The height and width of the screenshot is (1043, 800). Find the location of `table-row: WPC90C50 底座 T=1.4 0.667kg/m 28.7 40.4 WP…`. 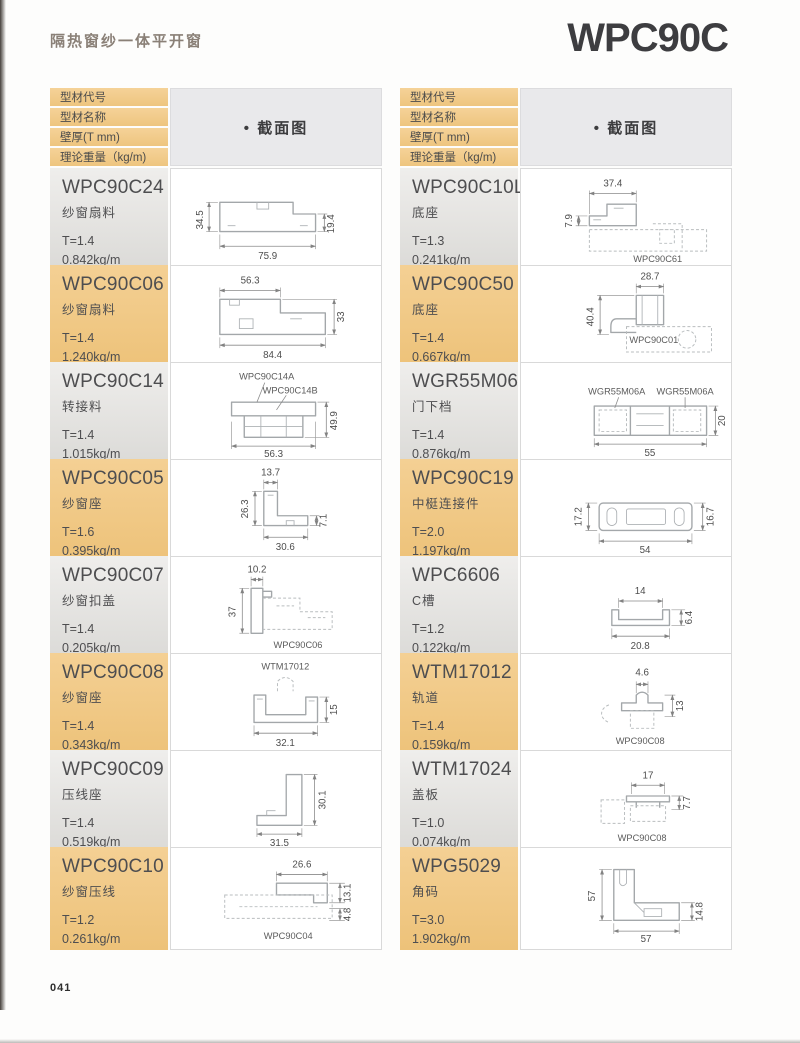

table-row: WPC90C50 底座 T=1.4 0.667kg/m 28.7 40.4 WP… is located at coordinates (566, 316).